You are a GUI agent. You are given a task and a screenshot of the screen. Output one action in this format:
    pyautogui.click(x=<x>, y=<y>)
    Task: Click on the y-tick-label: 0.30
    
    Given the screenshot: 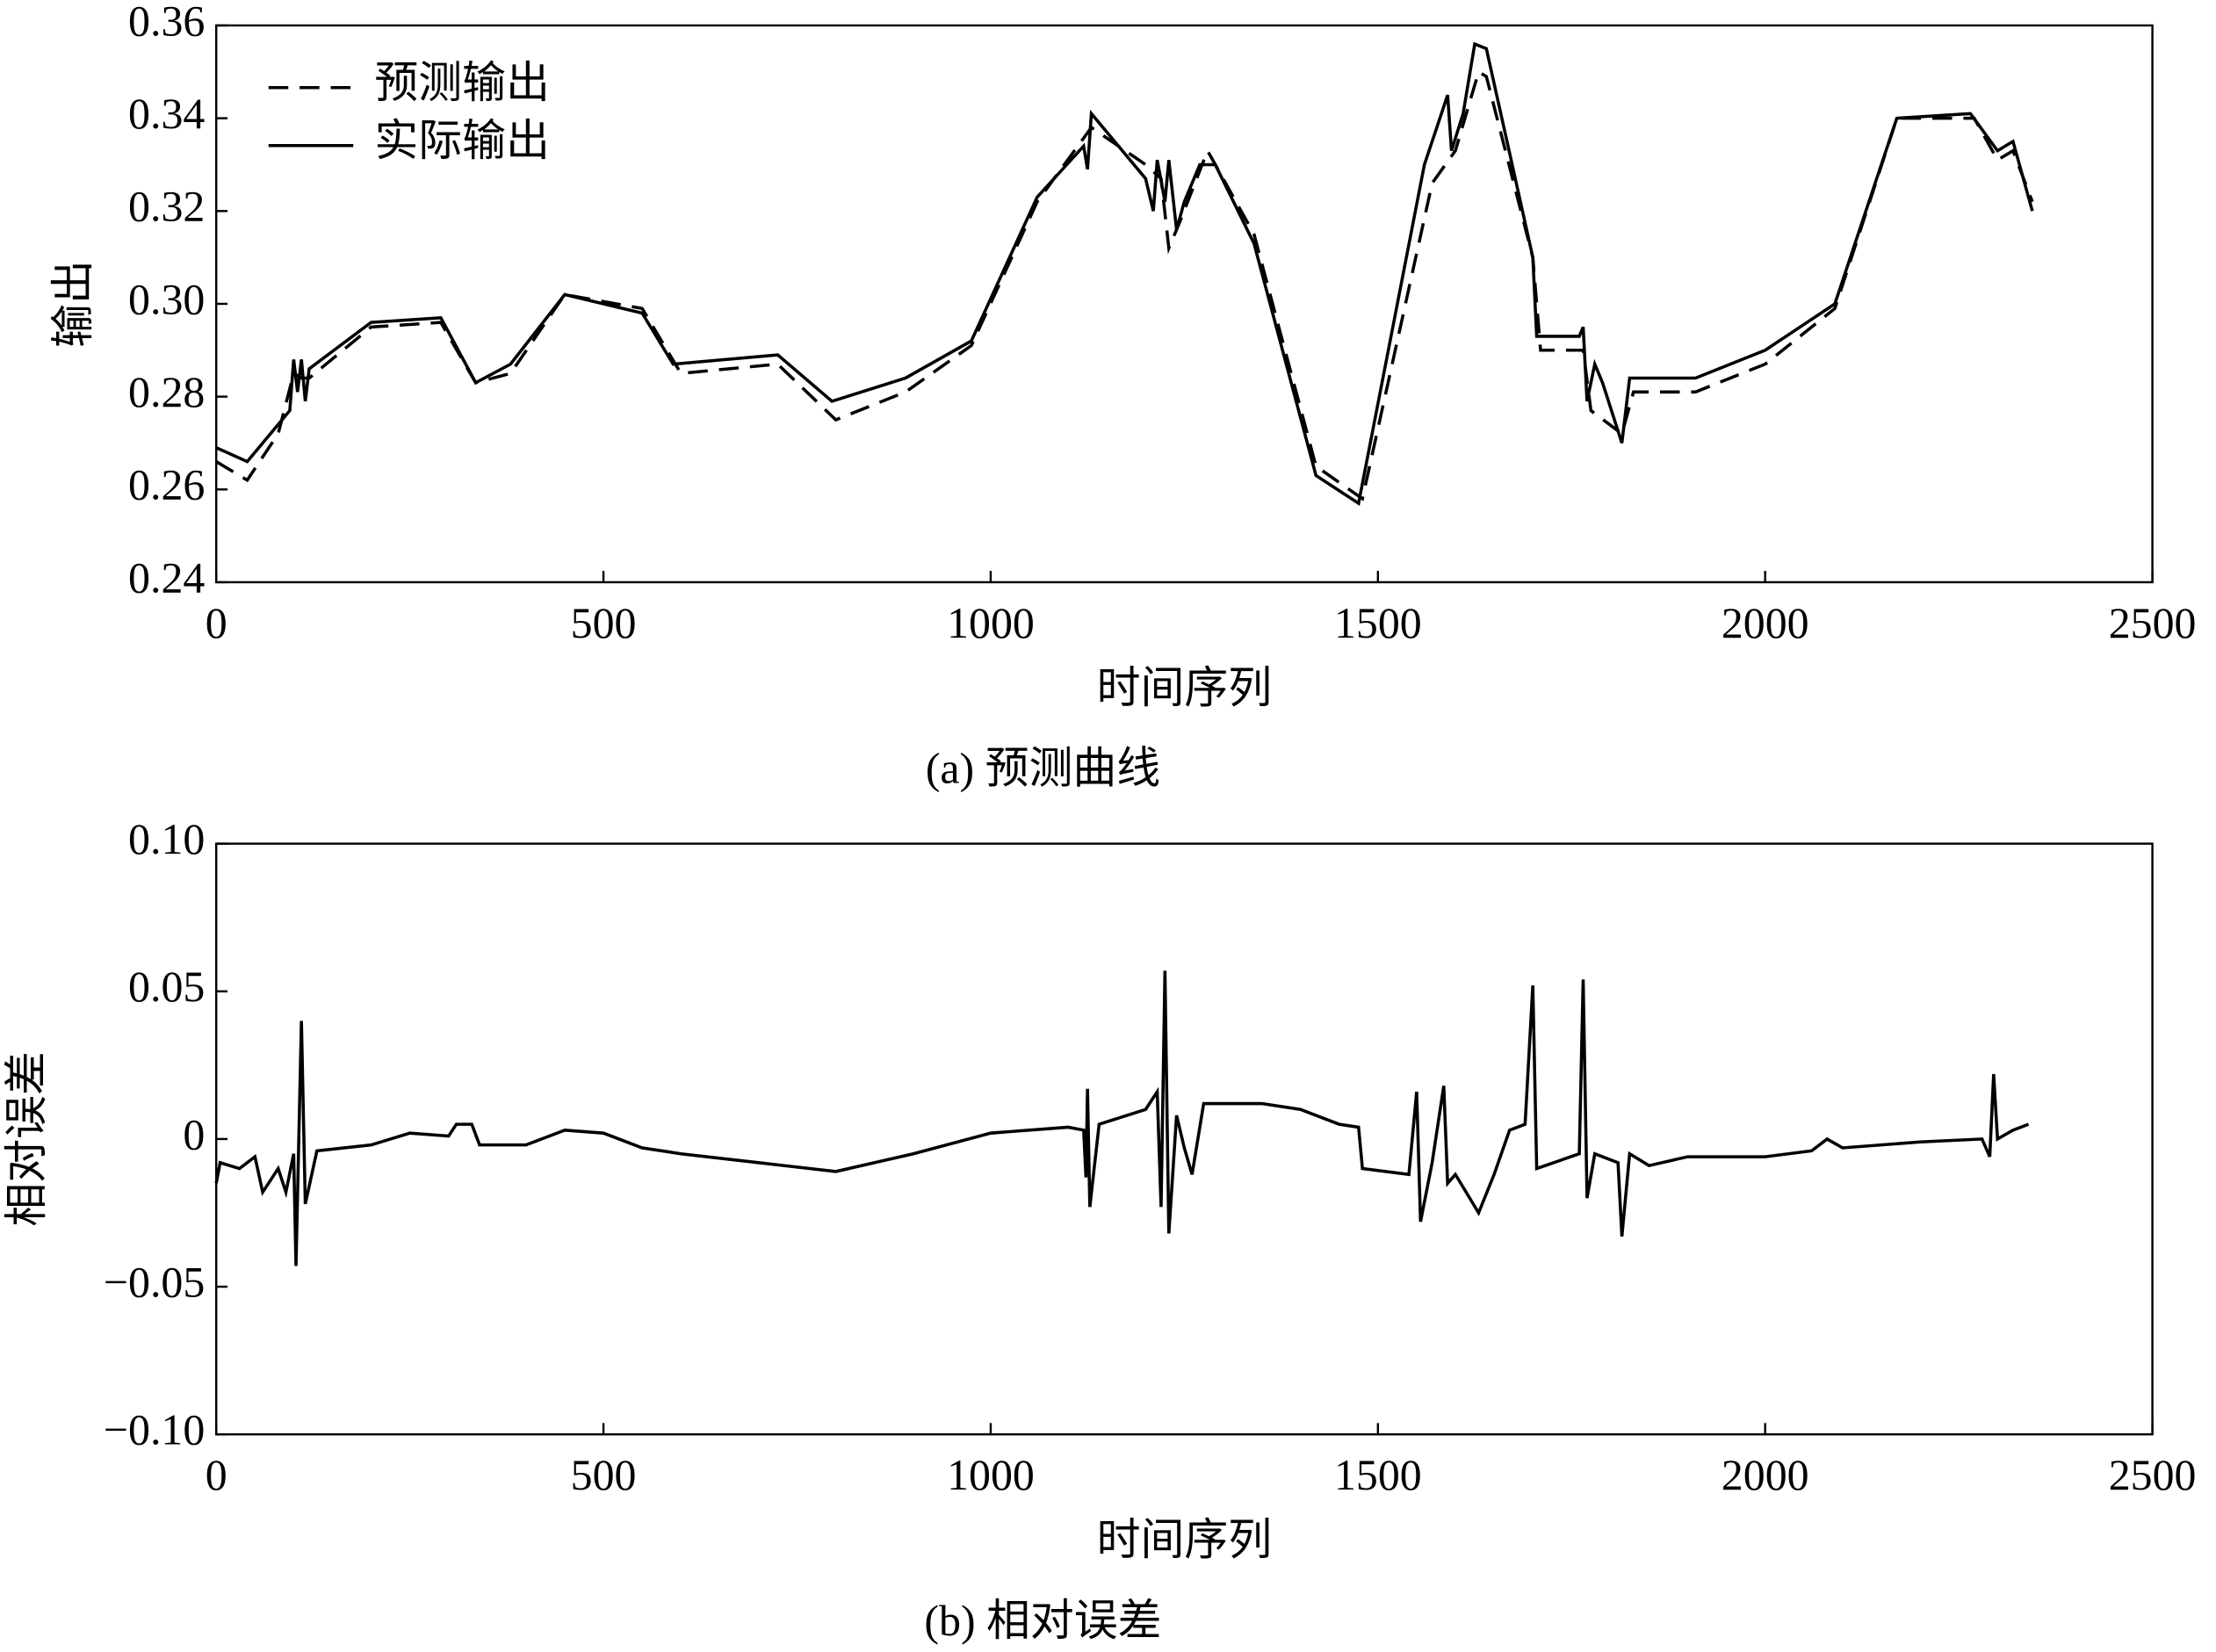 What is the action you would take?
    pyautogui.click(x=166, y=299)
    